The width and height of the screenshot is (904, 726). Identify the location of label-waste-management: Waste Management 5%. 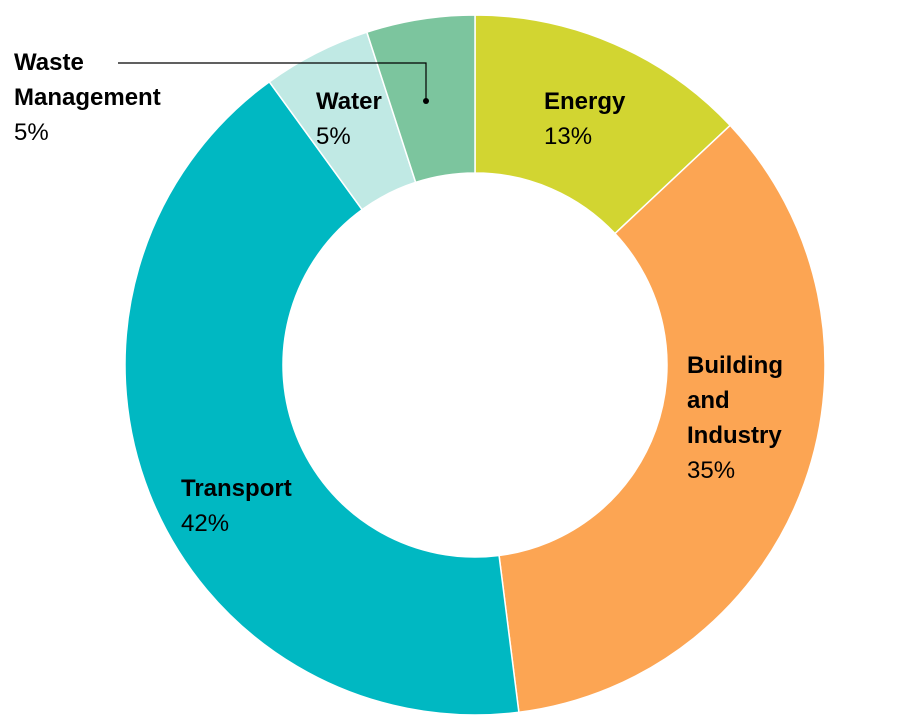
(87, 97).